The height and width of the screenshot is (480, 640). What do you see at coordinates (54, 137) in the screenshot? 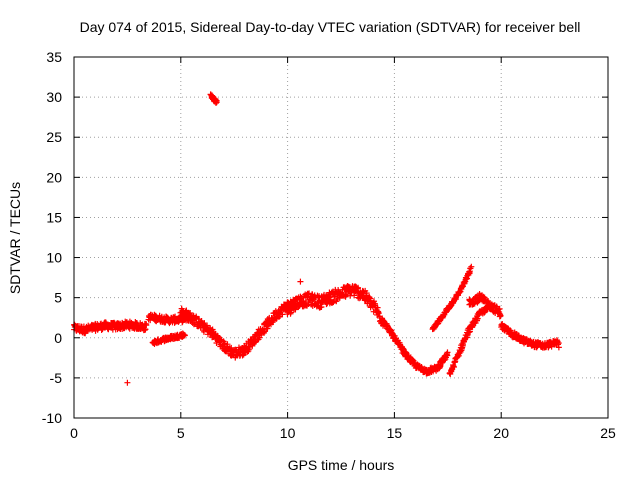
I see `y-tick-label: 25` at bounding box center [54, 137].